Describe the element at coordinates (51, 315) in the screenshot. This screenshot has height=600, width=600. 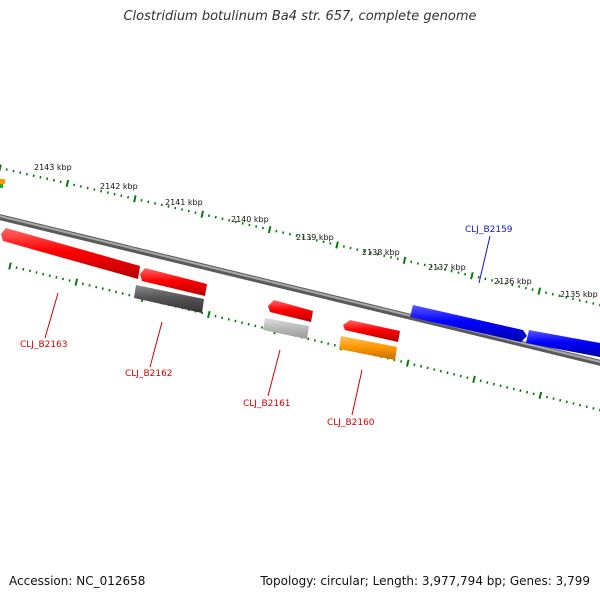
I see `leader-clj-b2163` at that location.